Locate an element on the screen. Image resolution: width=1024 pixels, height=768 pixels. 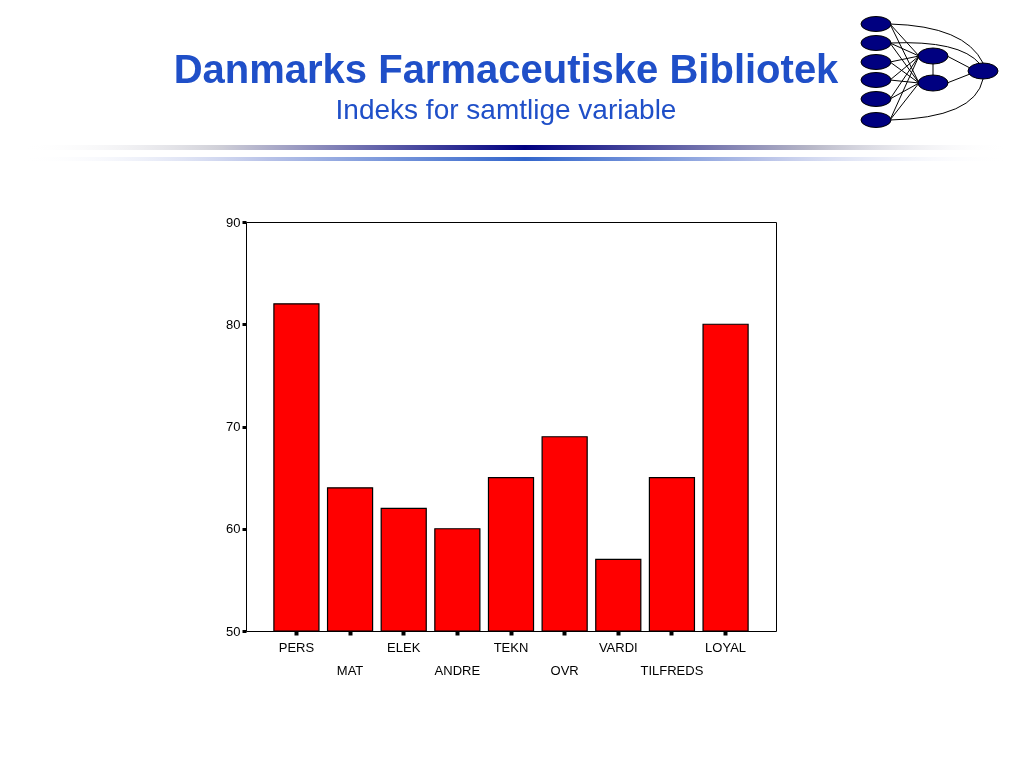
x-tick-label: PERS is located at coordinates (296, 647).